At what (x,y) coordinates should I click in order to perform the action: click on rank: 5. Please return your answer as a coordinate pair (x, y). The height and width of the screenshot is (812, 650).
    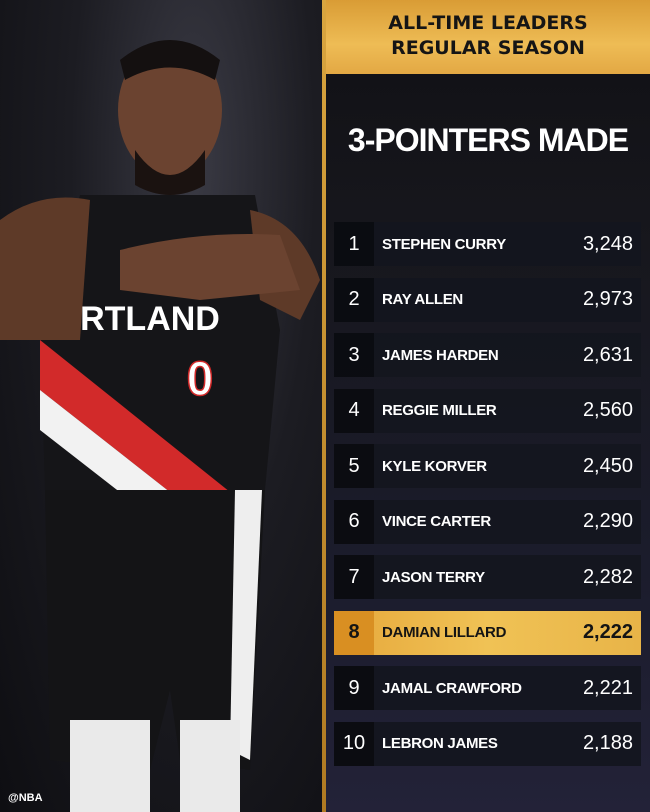
    Looking at the image, I should click on (354, 466).